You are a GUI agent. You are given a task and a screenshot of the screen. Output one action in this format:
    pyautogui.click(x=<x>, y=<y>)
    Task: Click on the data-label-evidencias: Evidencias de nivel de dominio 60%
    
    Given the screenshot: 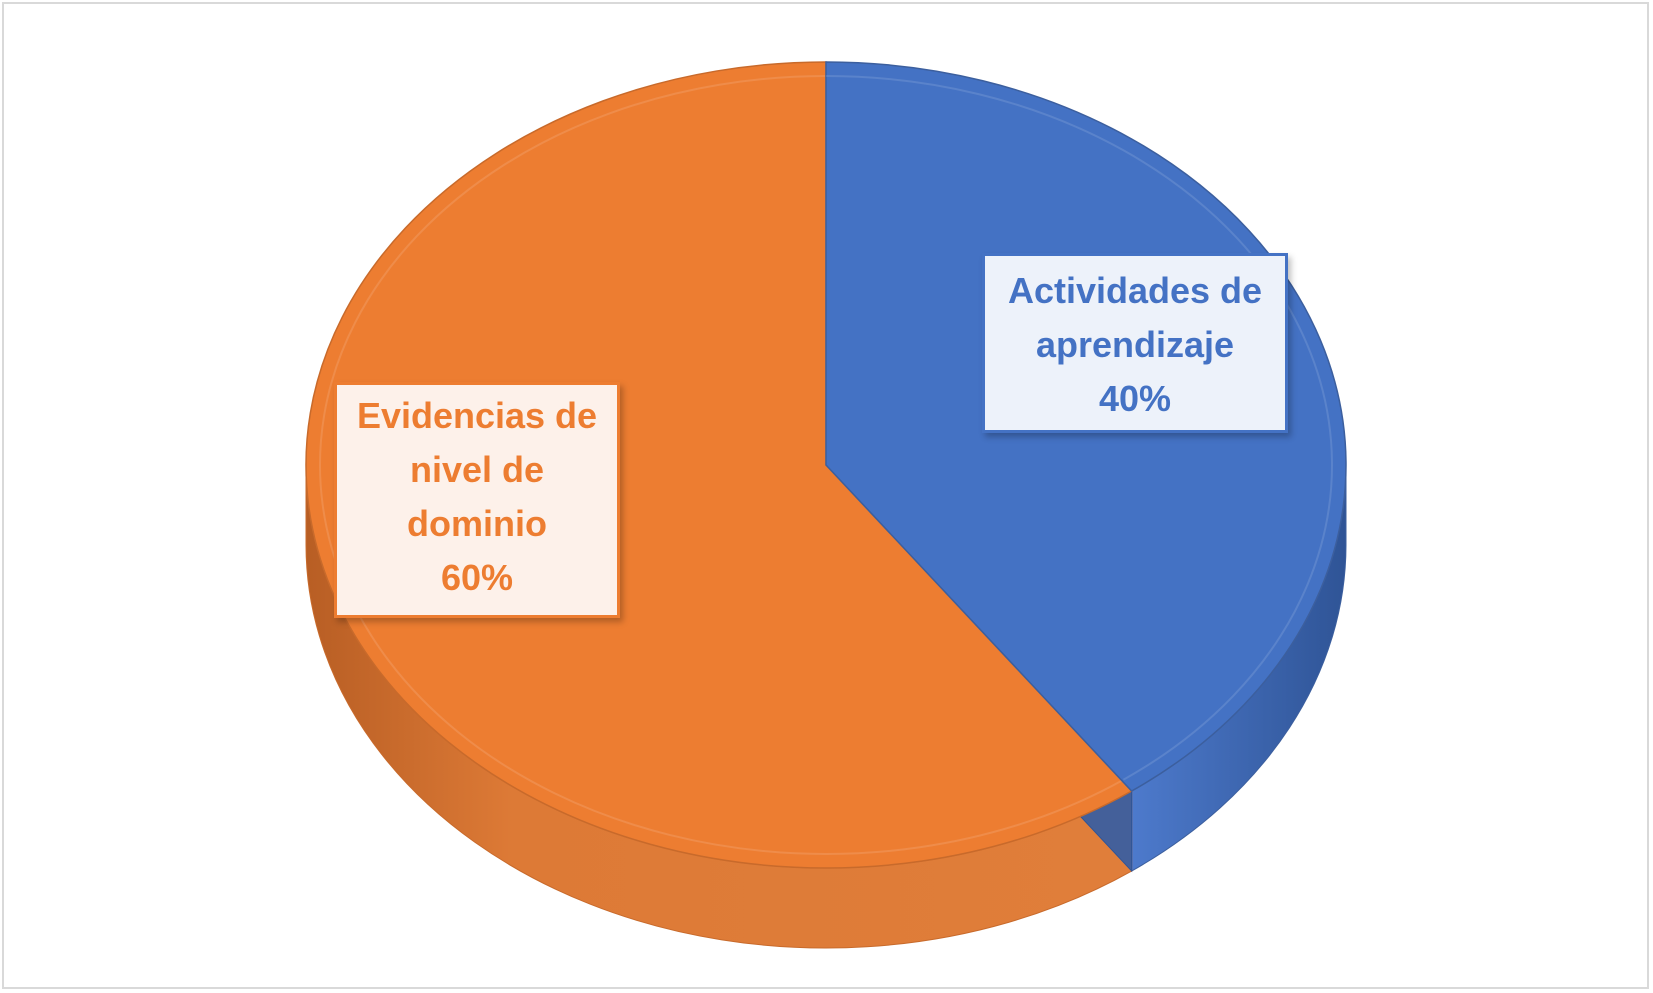 What is the action you would take?
    pyautogui.click(x=477, y=500)
    